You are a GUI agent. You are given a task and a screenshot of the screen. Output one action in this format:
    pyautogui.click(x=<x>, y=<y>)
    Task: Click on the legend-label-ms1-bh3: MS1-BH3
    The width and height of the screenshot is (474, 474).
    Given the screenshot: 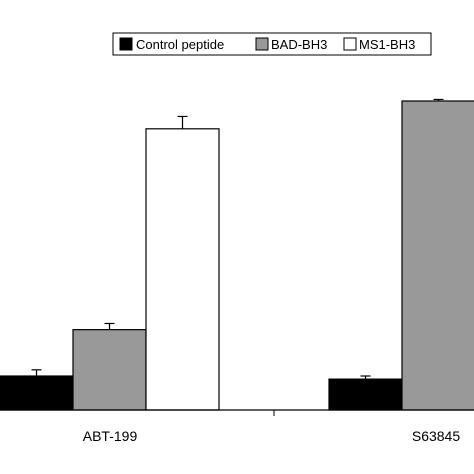 What is the action you would take?
    pyautogui.click(x=387, y=44)
    